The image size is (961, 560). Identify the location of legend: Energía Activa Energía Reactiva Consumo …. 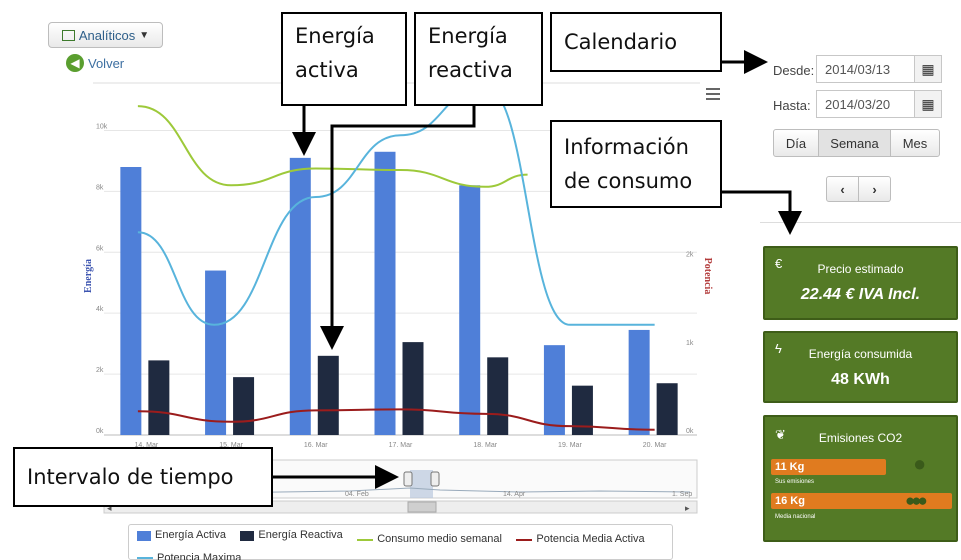
(400, 542).